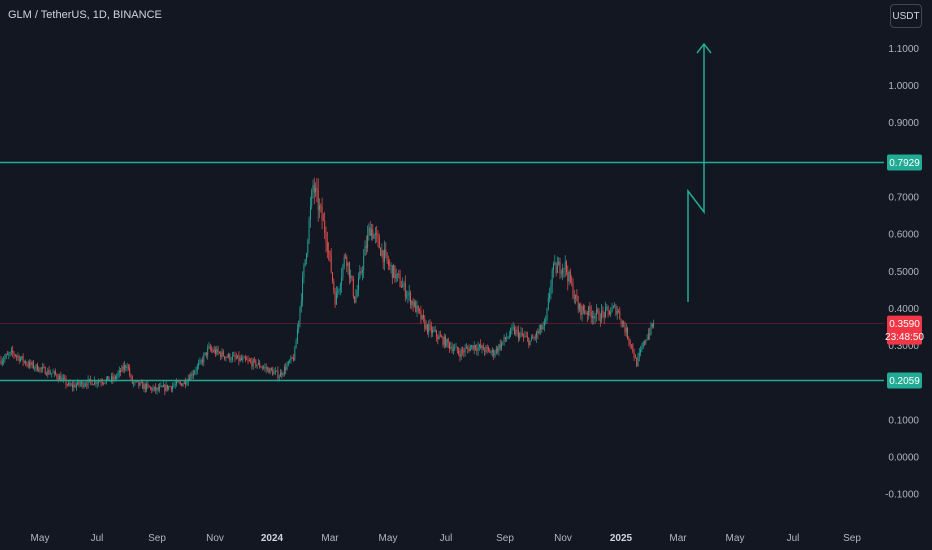 This screenshot has width=932, height=550. What do you see at coordinates (906, 16) in the screenshot?
I see `currency-button: USDT` at bounding box center [906, 16].